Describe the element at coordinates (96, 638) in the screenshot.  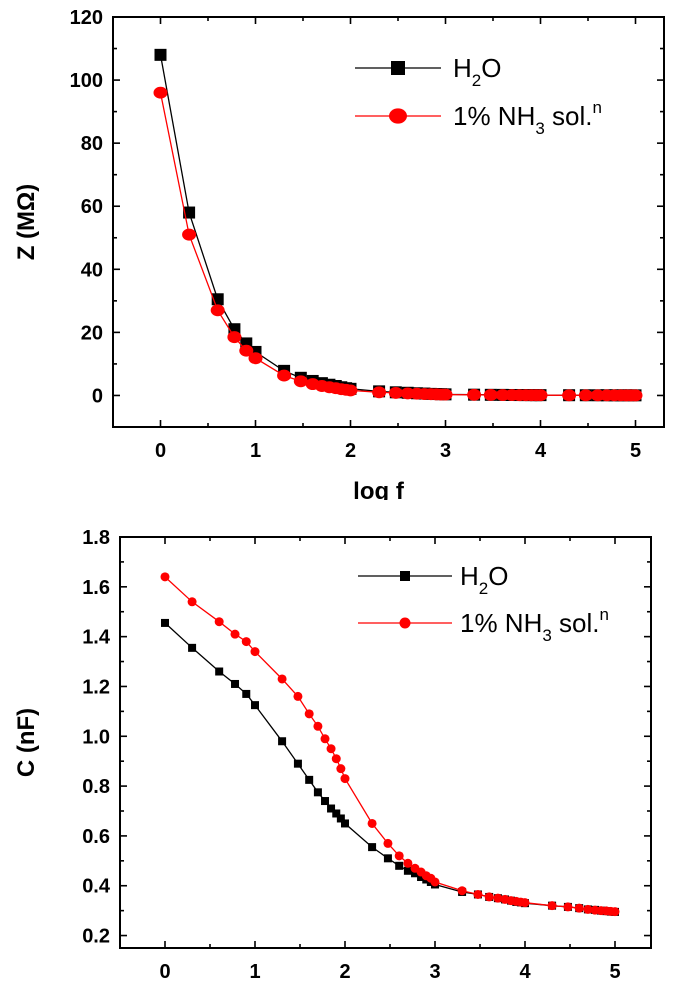
I see `y-tick-label: 1.4` at that location.